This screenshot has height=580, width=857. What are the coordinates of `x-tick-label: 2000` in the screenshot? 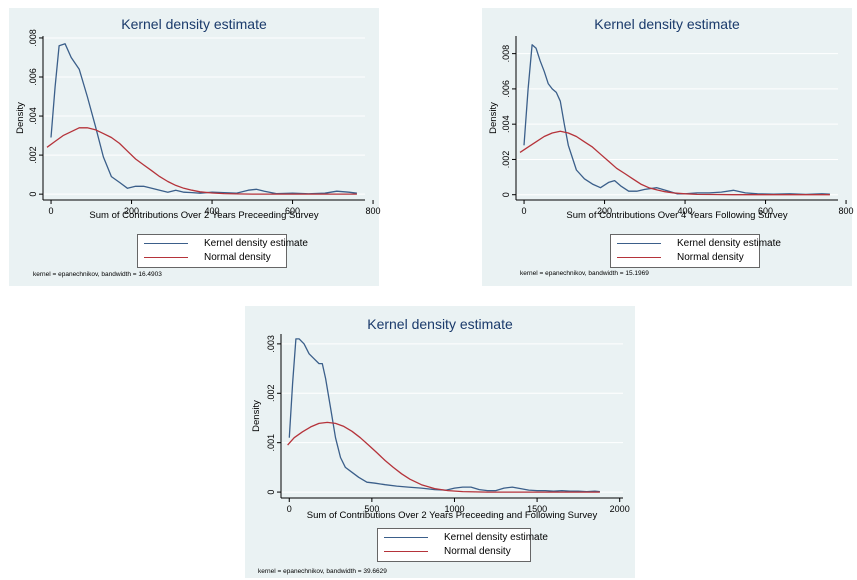 It's located at (620, 509).